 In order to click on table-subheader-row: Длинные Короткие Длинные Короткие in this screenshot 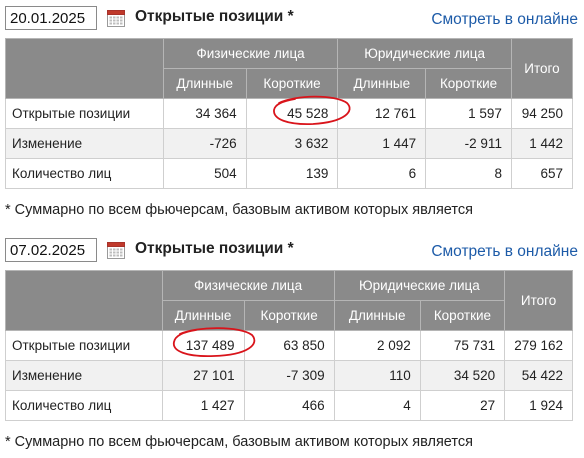, I will do `click(289, 83)`.